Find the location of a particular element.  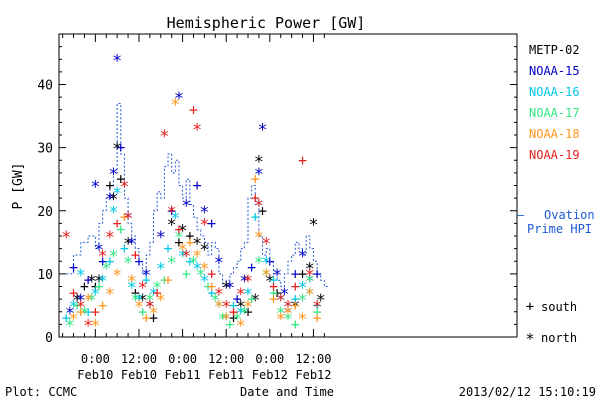

footer-timestamp: 2013/02/12 15:10:19 is located at coordinates (527, 392).